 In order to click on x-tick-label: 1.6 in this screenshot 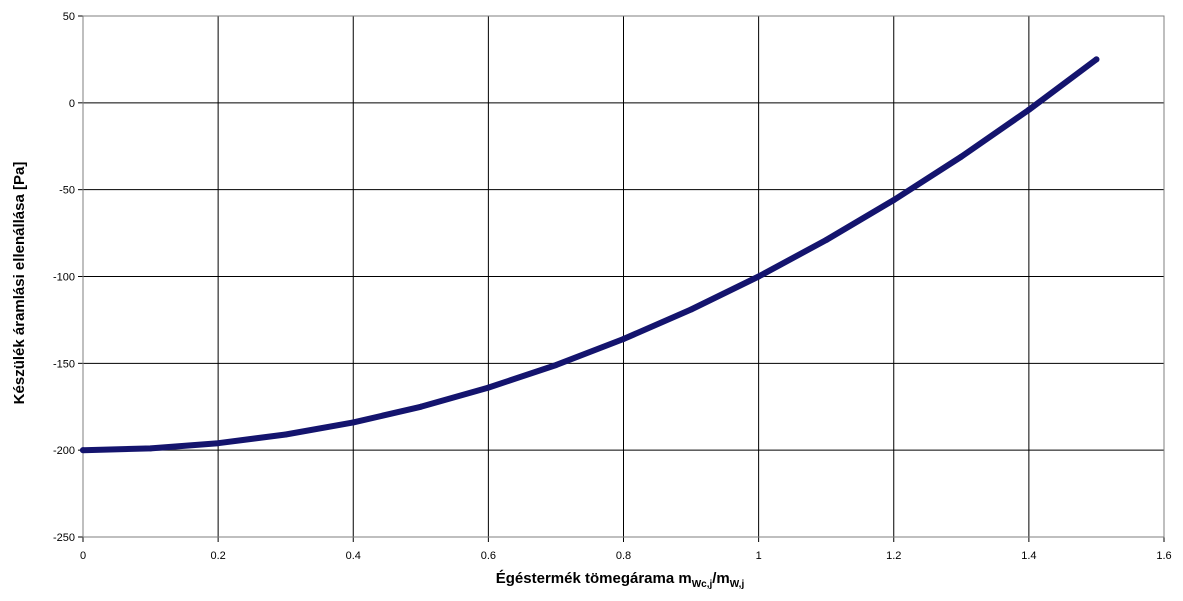, I will do `click(1163, 556)`.